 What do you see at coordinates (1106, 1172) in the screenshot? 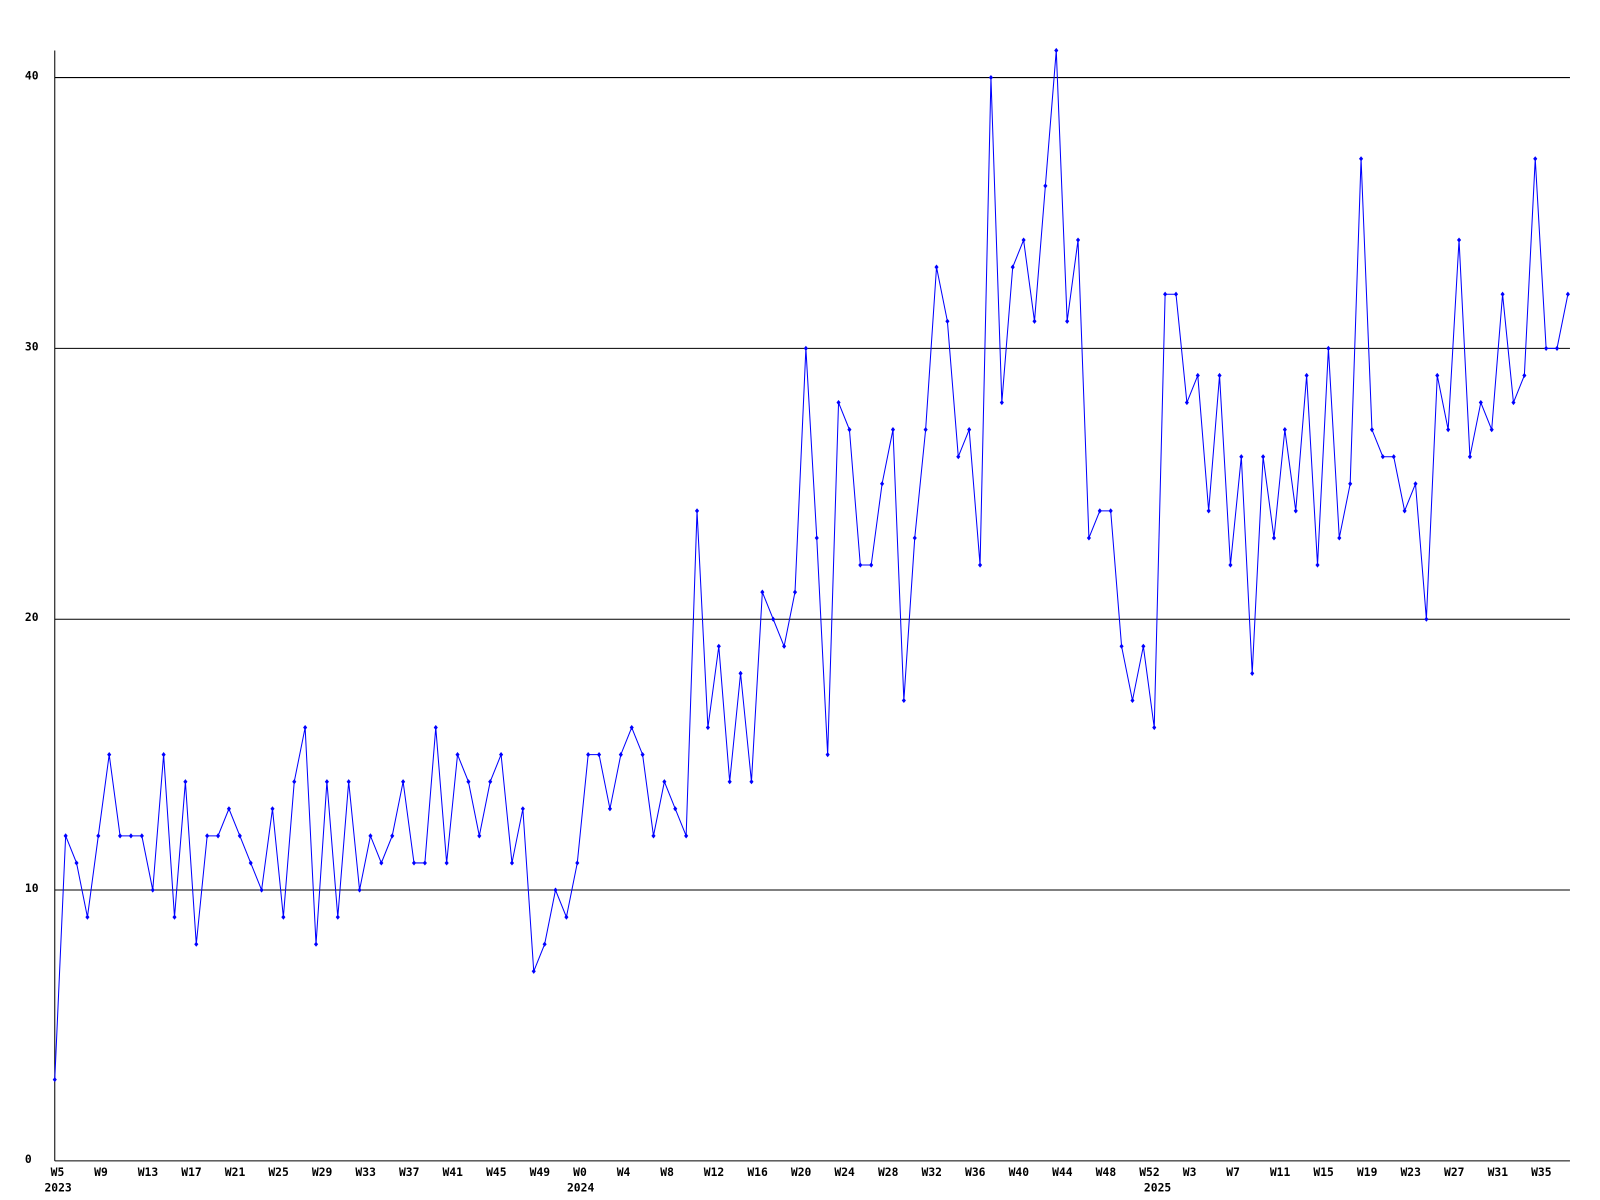
I see `x-tick-label: W48` at bounding box center [1106, 1172].